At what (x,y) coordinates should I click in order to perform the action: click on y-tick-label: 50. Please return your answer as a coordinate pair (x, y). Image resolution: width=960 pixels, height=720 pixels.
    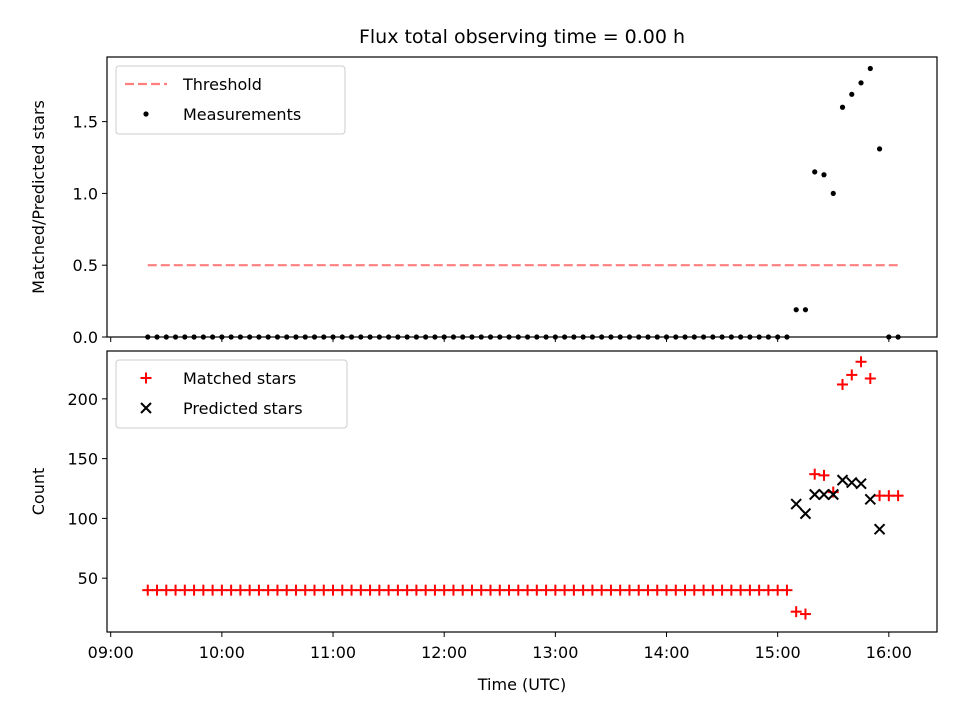
    Looking at the image, I should click on (88, 578).